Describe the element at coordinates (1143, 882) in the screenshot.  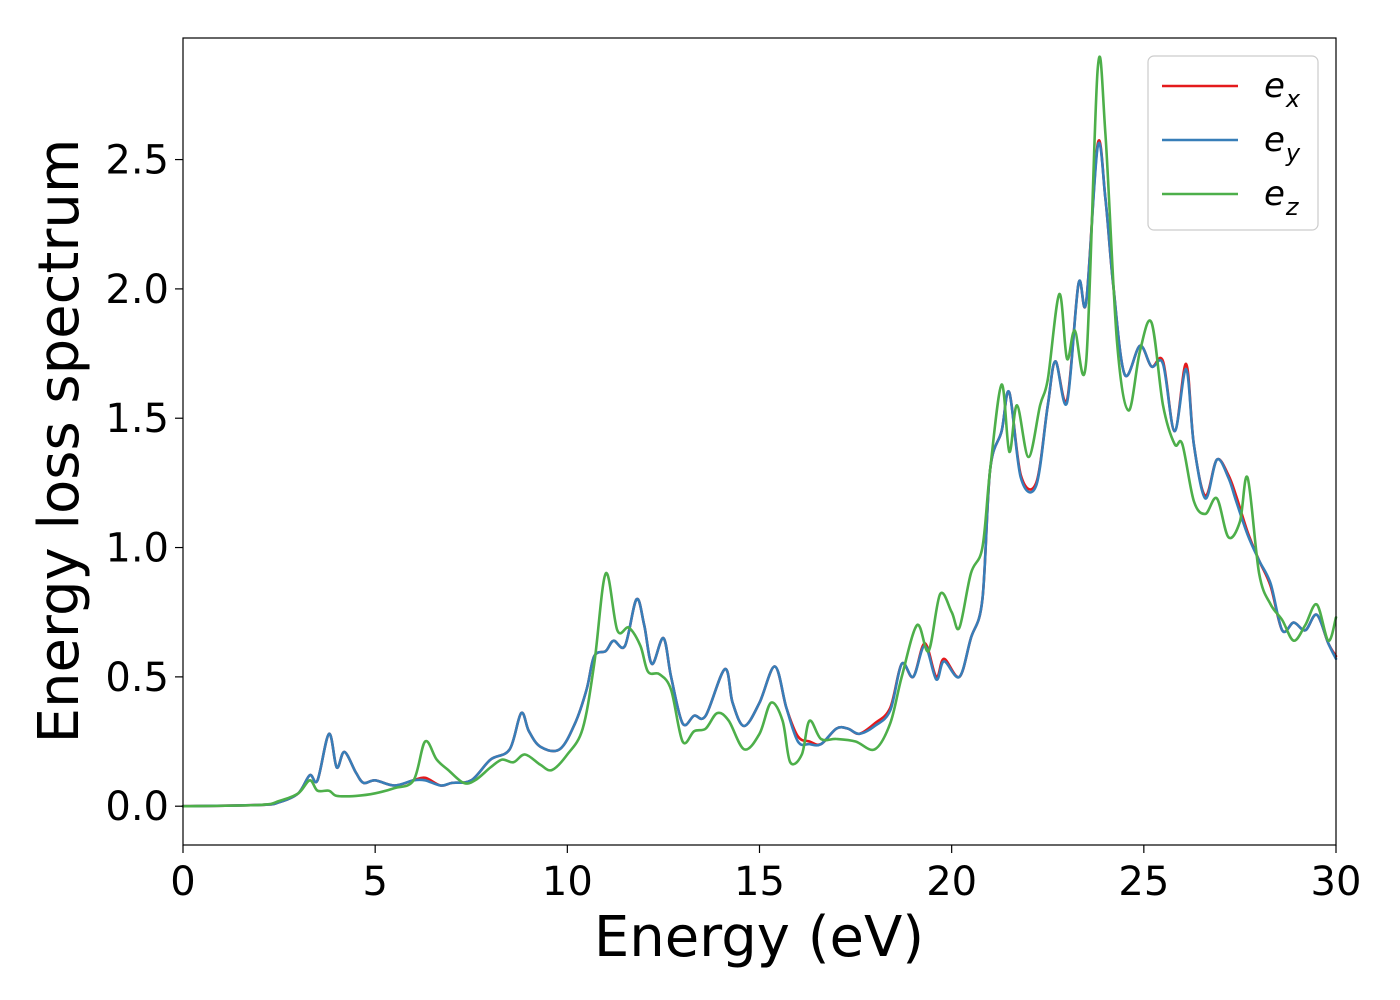
I see `x-tick-label: 25` at that location.